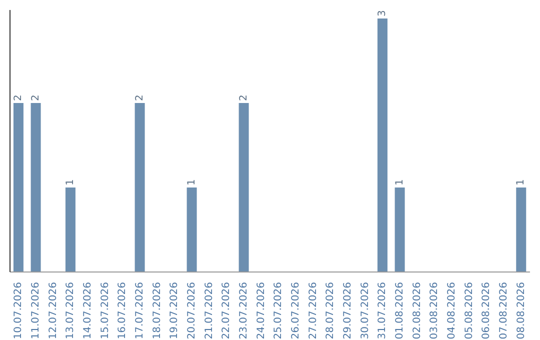  I want to click on x-tick-label: 02.08.2026, so click(417, 311).